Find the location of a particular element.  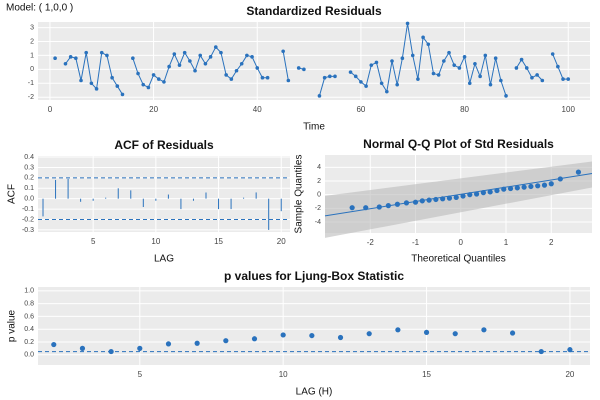

x-axis-label: LAG (H) is located at coordinates (314, 392).